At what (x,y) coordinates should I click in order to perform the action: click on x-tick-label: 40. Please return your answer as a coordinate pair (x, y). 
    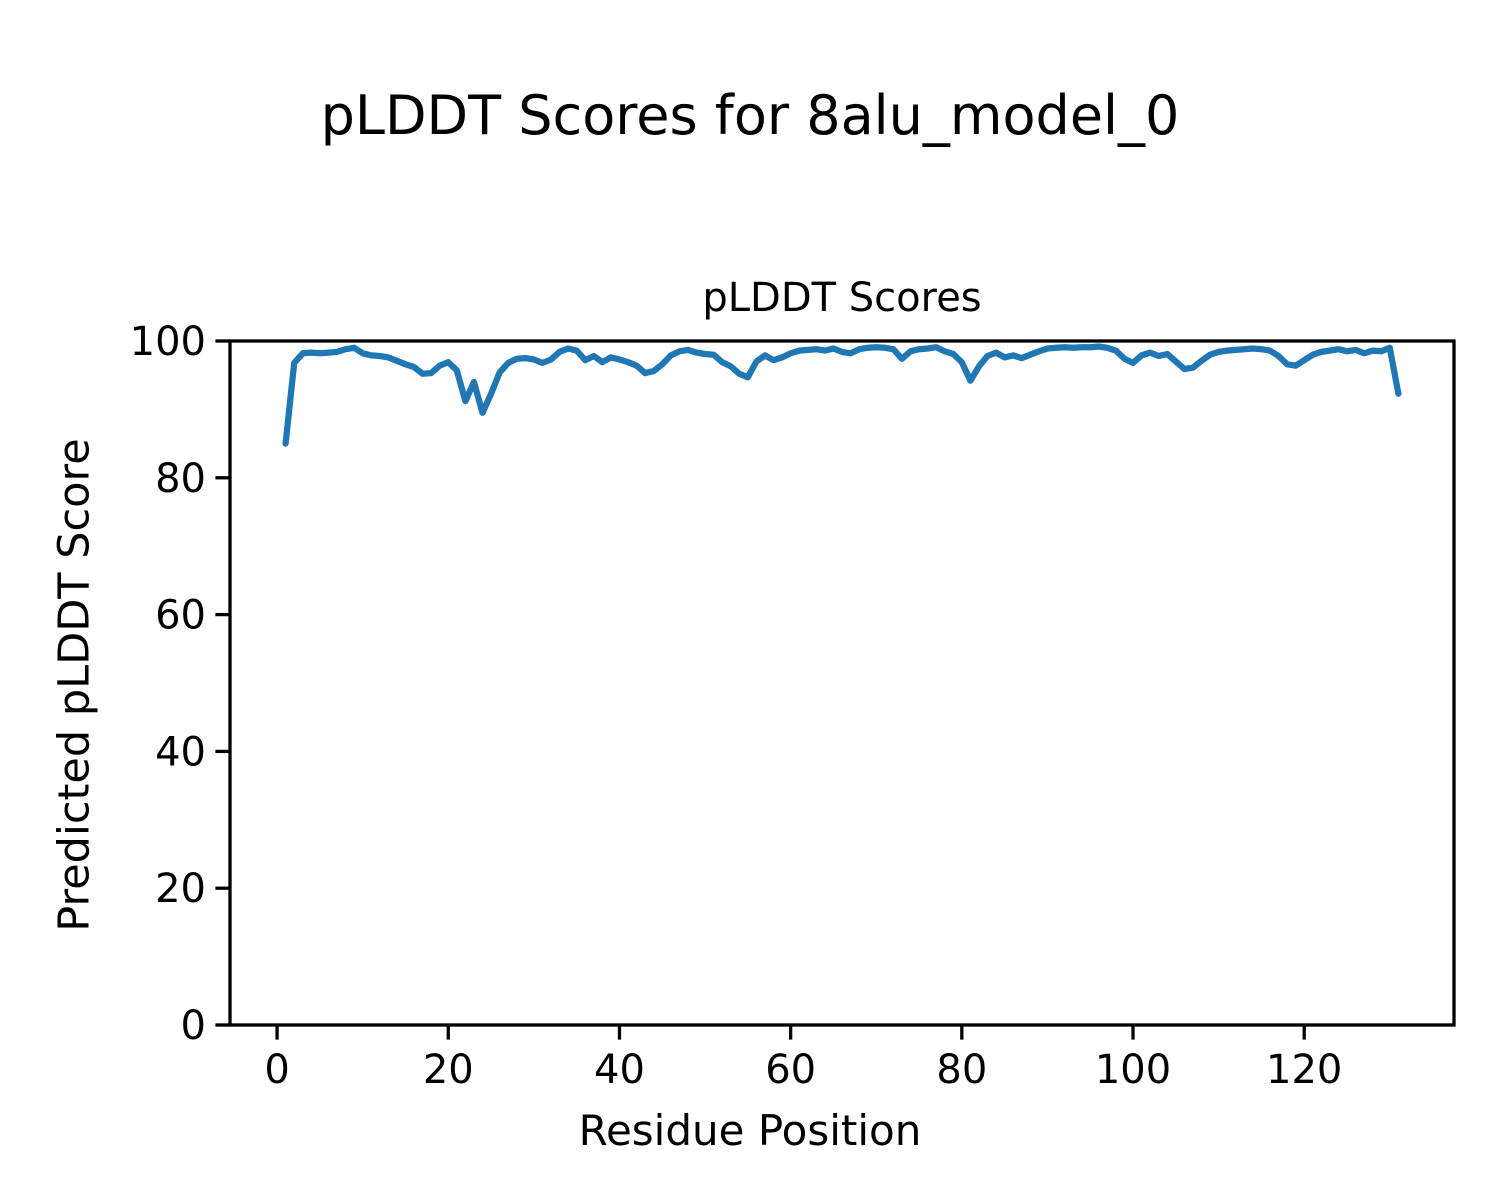
    Looking at the image, I should click on (619, 1070).